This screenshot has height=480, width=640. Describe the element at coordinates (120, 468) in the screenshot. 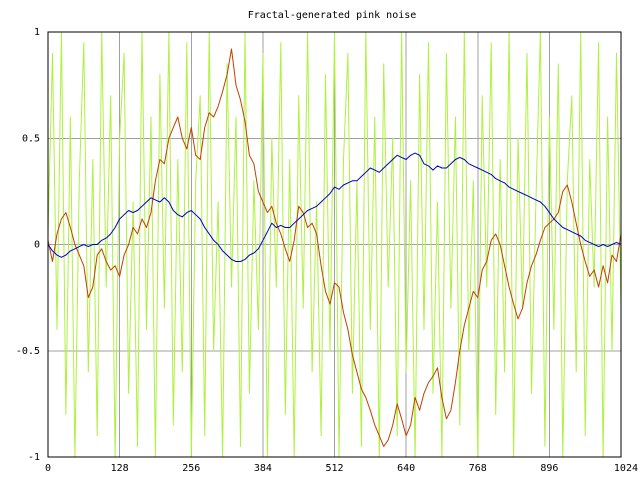

I see `x-tick-label: 128` at that location.